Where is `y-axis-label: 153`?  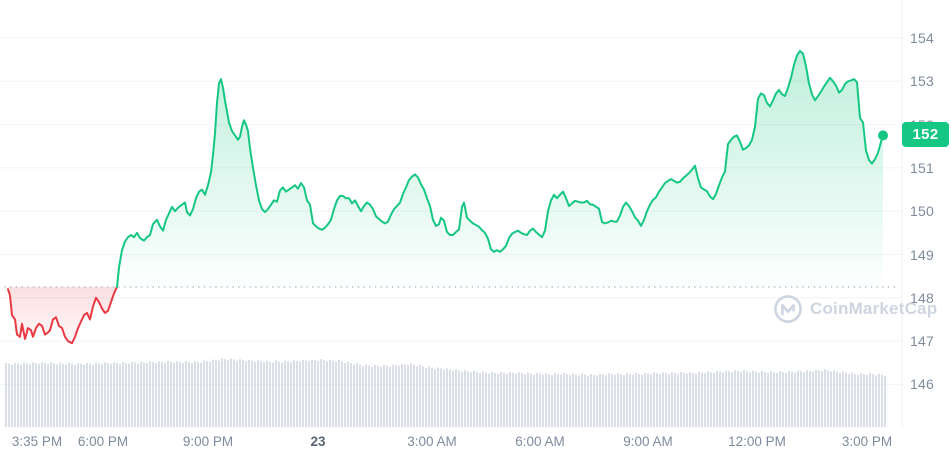 y-axis-label: 153 is located at coordinates (922, 81).